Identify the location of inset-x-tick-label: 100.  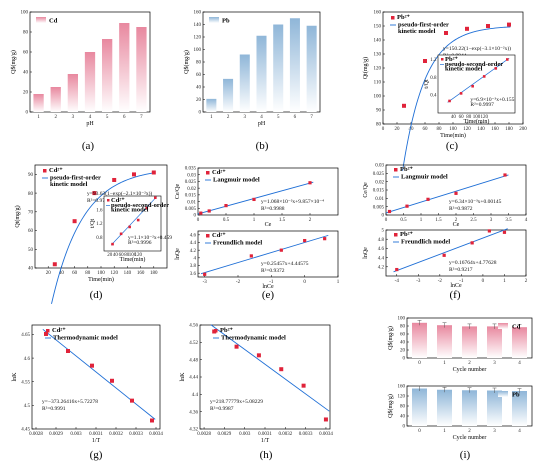
(477, 117).